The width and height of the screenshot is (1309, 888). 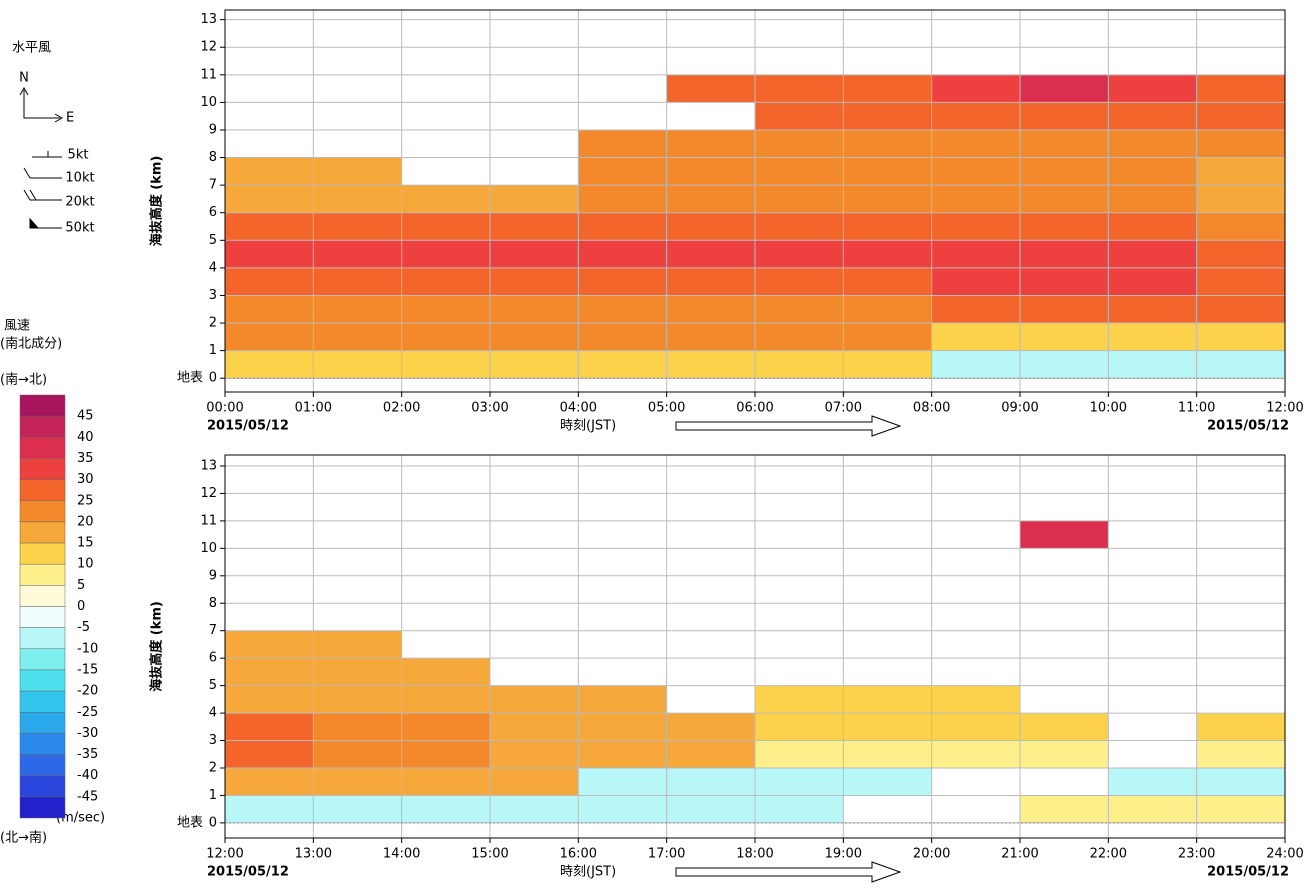 What do you see at coordinates (578, 408) in the screenshot?
I see `x-tick-label: 04:00` at bounding box center [578, 408].